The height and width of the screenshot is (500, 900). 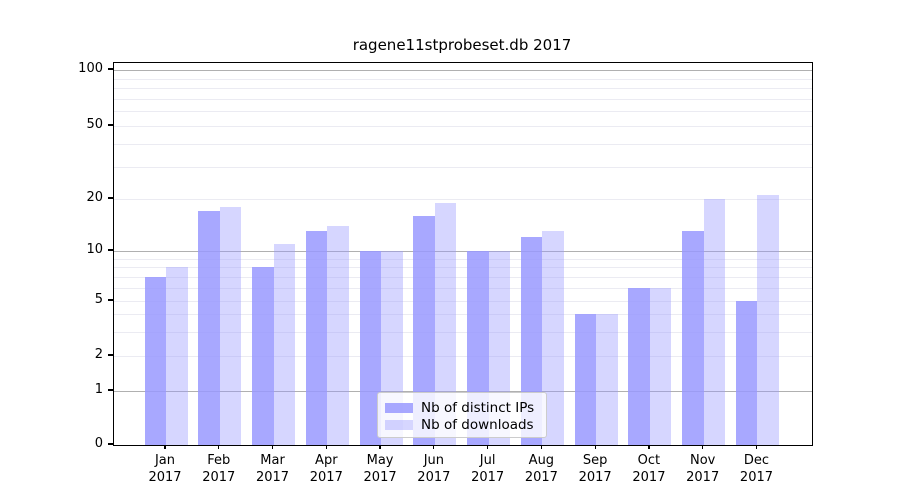 I want to click on x-tick-label-dec: Dec 2017, so click(x=756, y=469).